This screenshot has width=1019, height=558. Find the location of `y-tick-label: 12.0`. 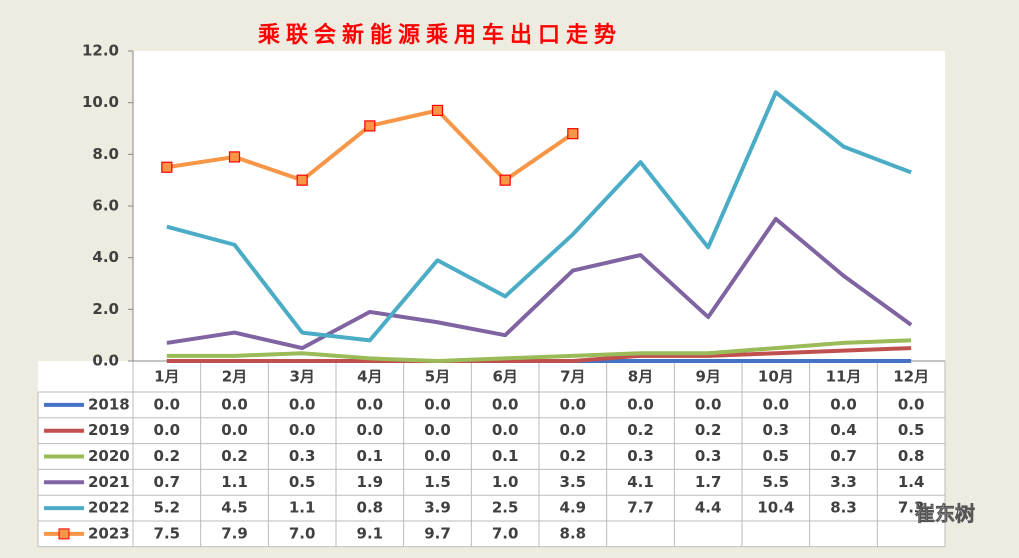

y-tick-label: 12.0 is located at coordinates (100, 51).